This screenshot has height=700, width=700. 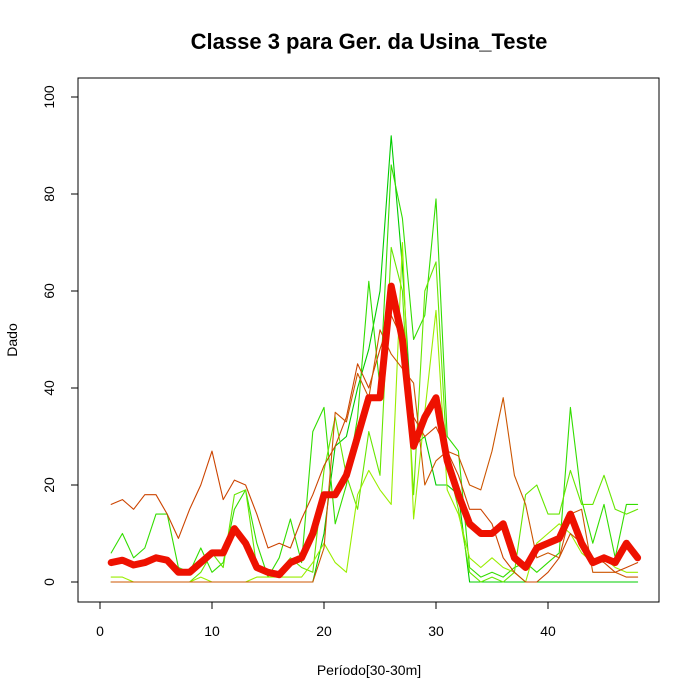 What do you see at coordinates (369, 670) in the screenshot?
I see `x-axis-label: Período[30-30m]` at bounding box center [369, 670].